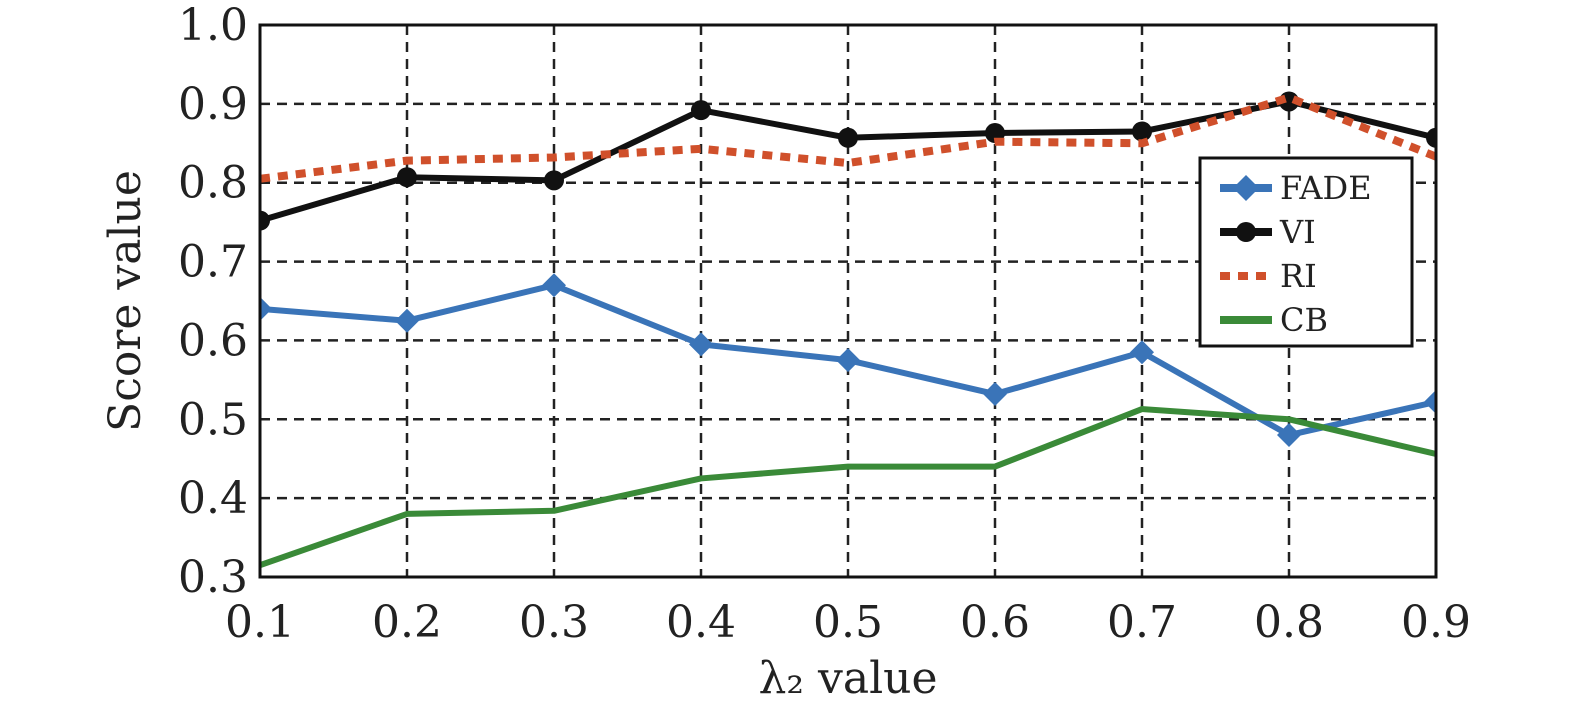  What do you see at coordinates (1268, 276) in the screenshot?
I see `legend-item-ri: RI` at bounding box center [1268, 276].